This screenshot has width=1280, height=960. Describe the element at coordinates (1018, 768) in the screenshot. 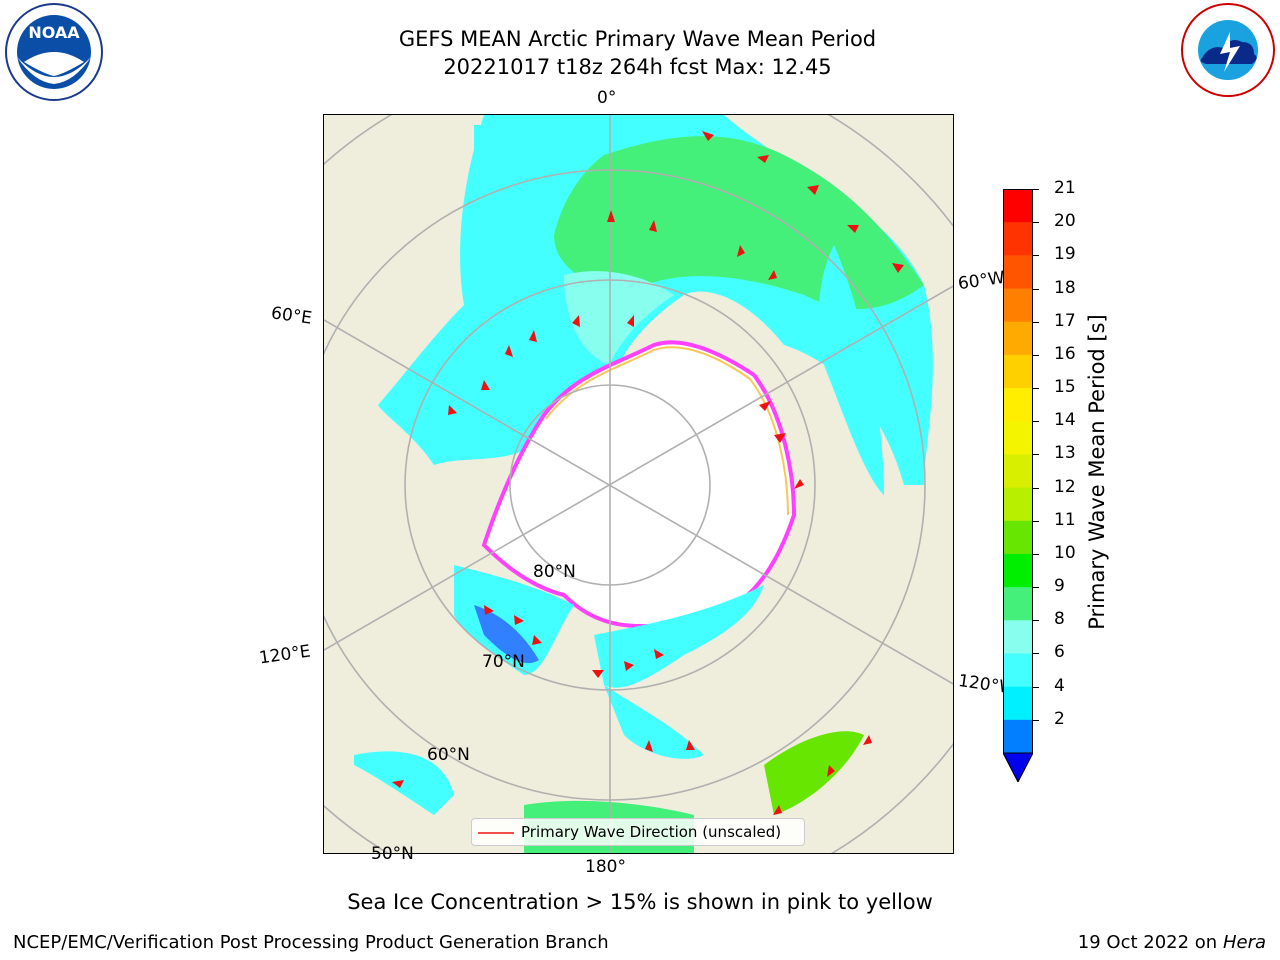

I see `colorbar-extend-arrow` at that location.